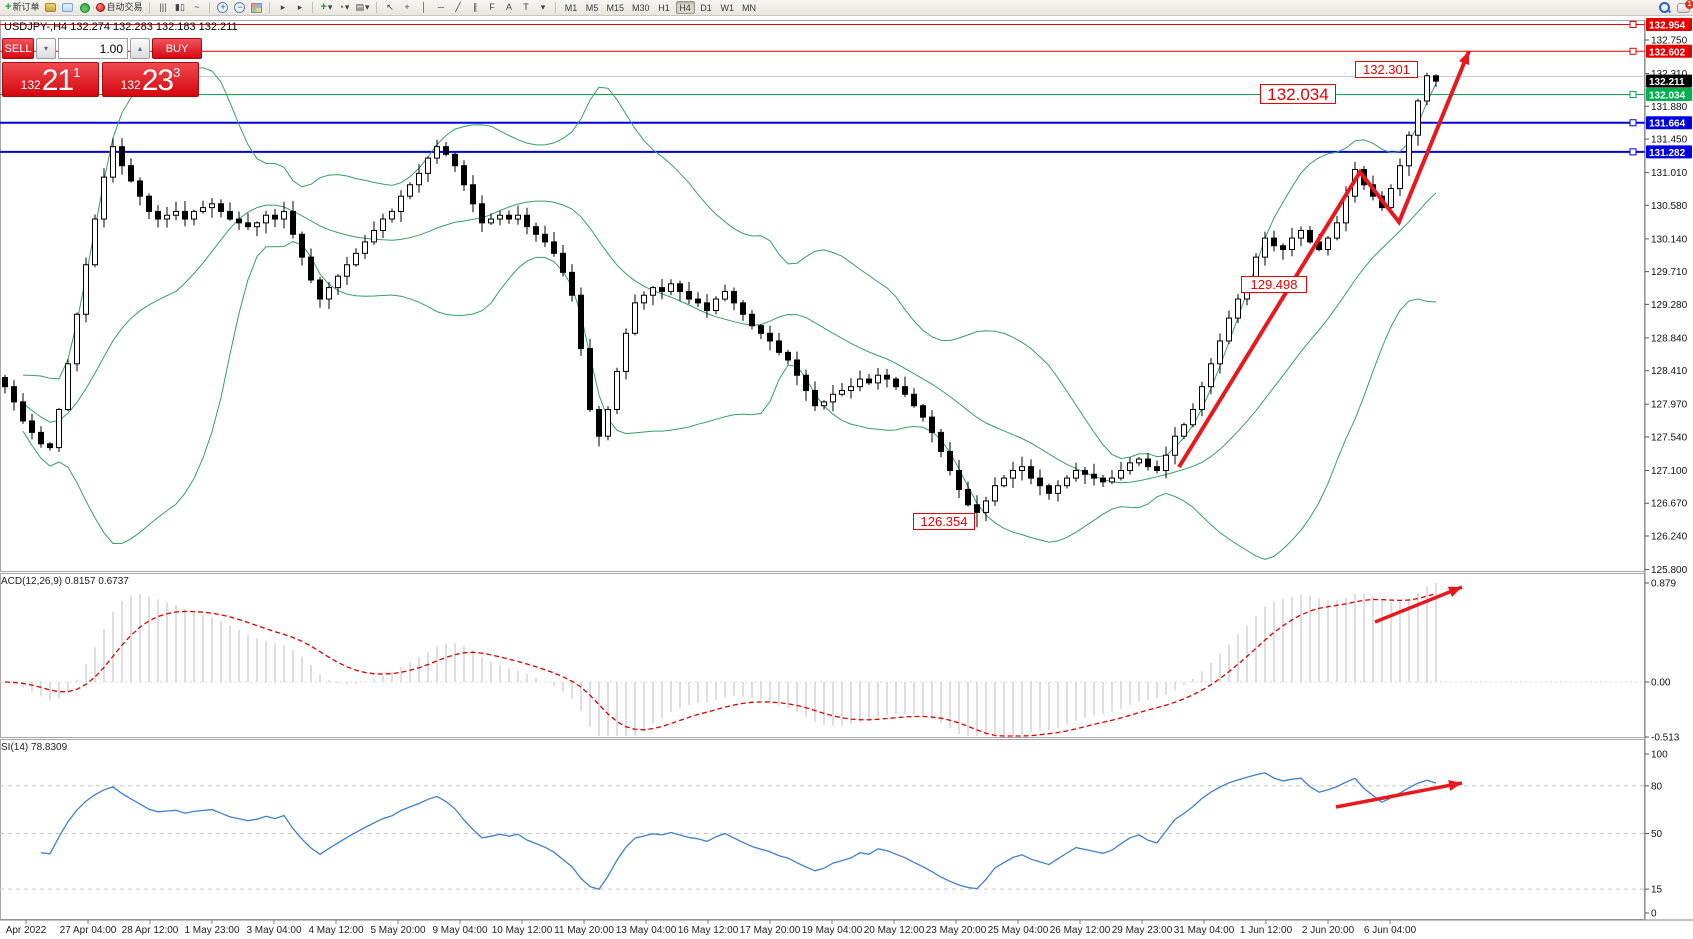 Image resolution: width=1693 pixels, height=939 pixels. What do you see at coordinates (526, 7) in the screenshot?
I see `text-label-button: T` at bounding box center [526, 7].